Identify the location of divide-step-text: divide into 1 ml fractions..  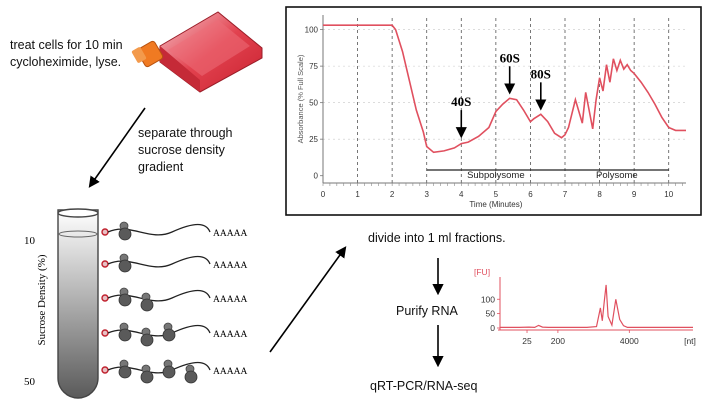
(437, 238).